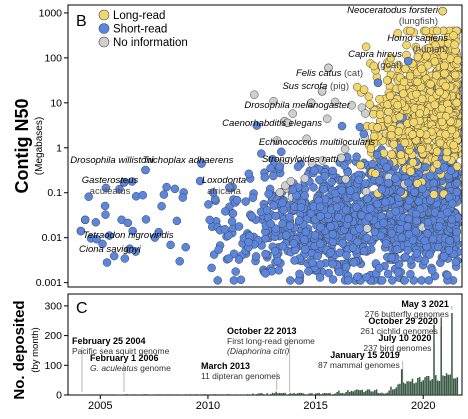 This screenshot has height=419, width=468. Describe the element at coordinates (425, 304) in the screenshot. I see `annotation-date: May 3 2021` at that location.